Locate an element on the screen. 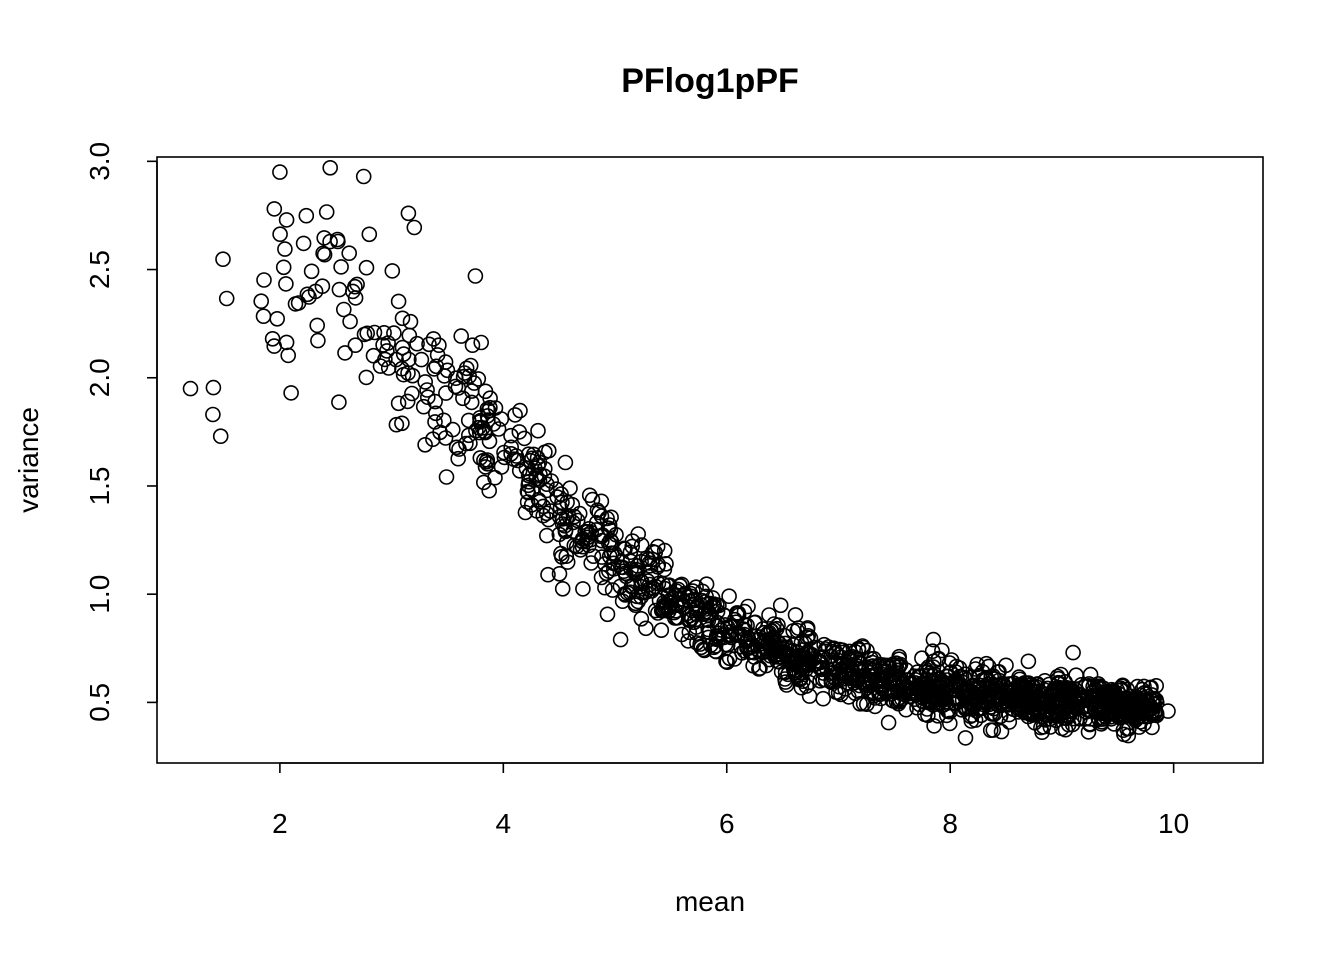  chart-title: PFlog1pPF is located at coordinates (710, 81).